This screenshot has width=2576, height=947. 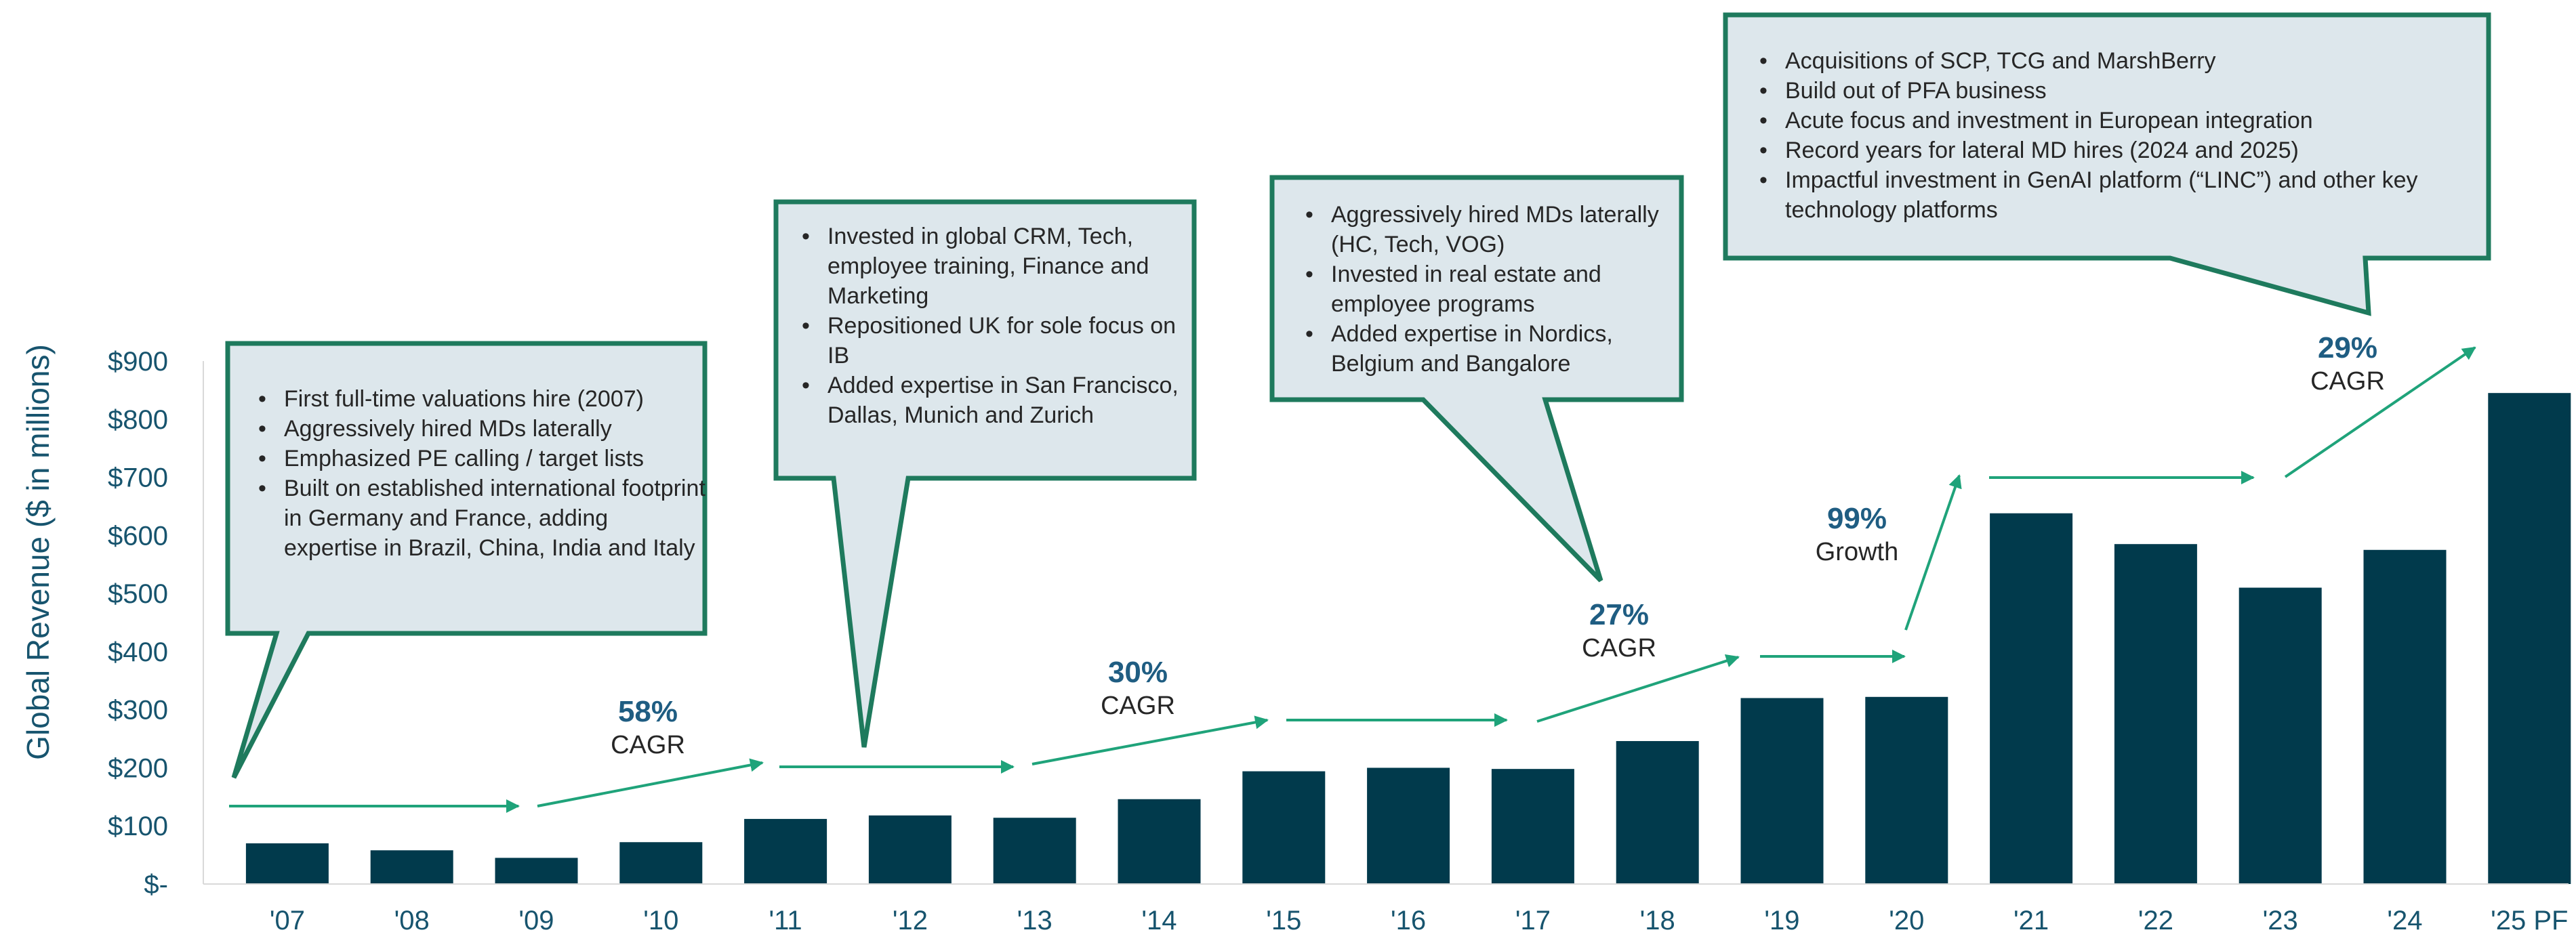 I want to click on y-tick-label: $400, so click(x=138, y=652).